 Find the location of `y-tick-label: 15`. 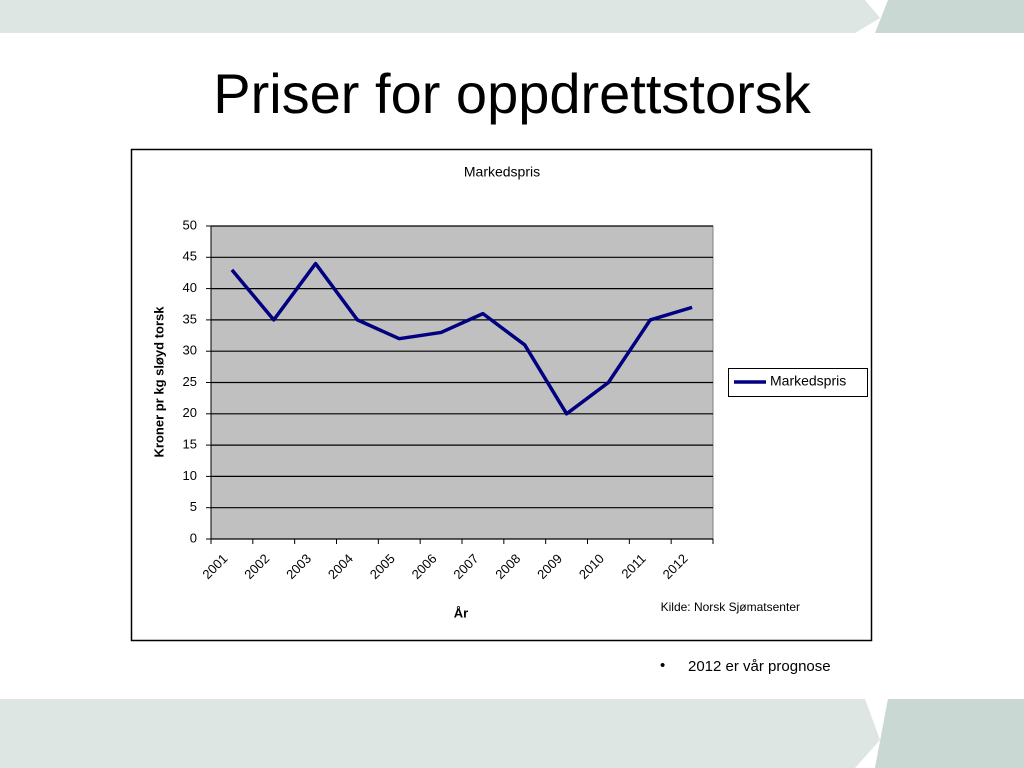

y-tick-label: 15 is located at coordinates (190, 444).